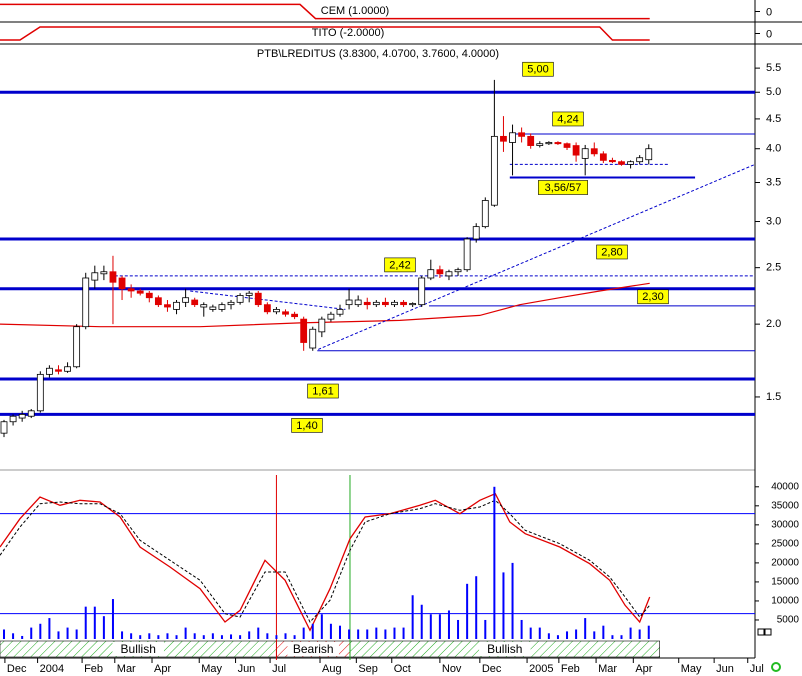 The image size is (802, 676). I want to click on y-tick-label: 3.0, so click(773, 221).